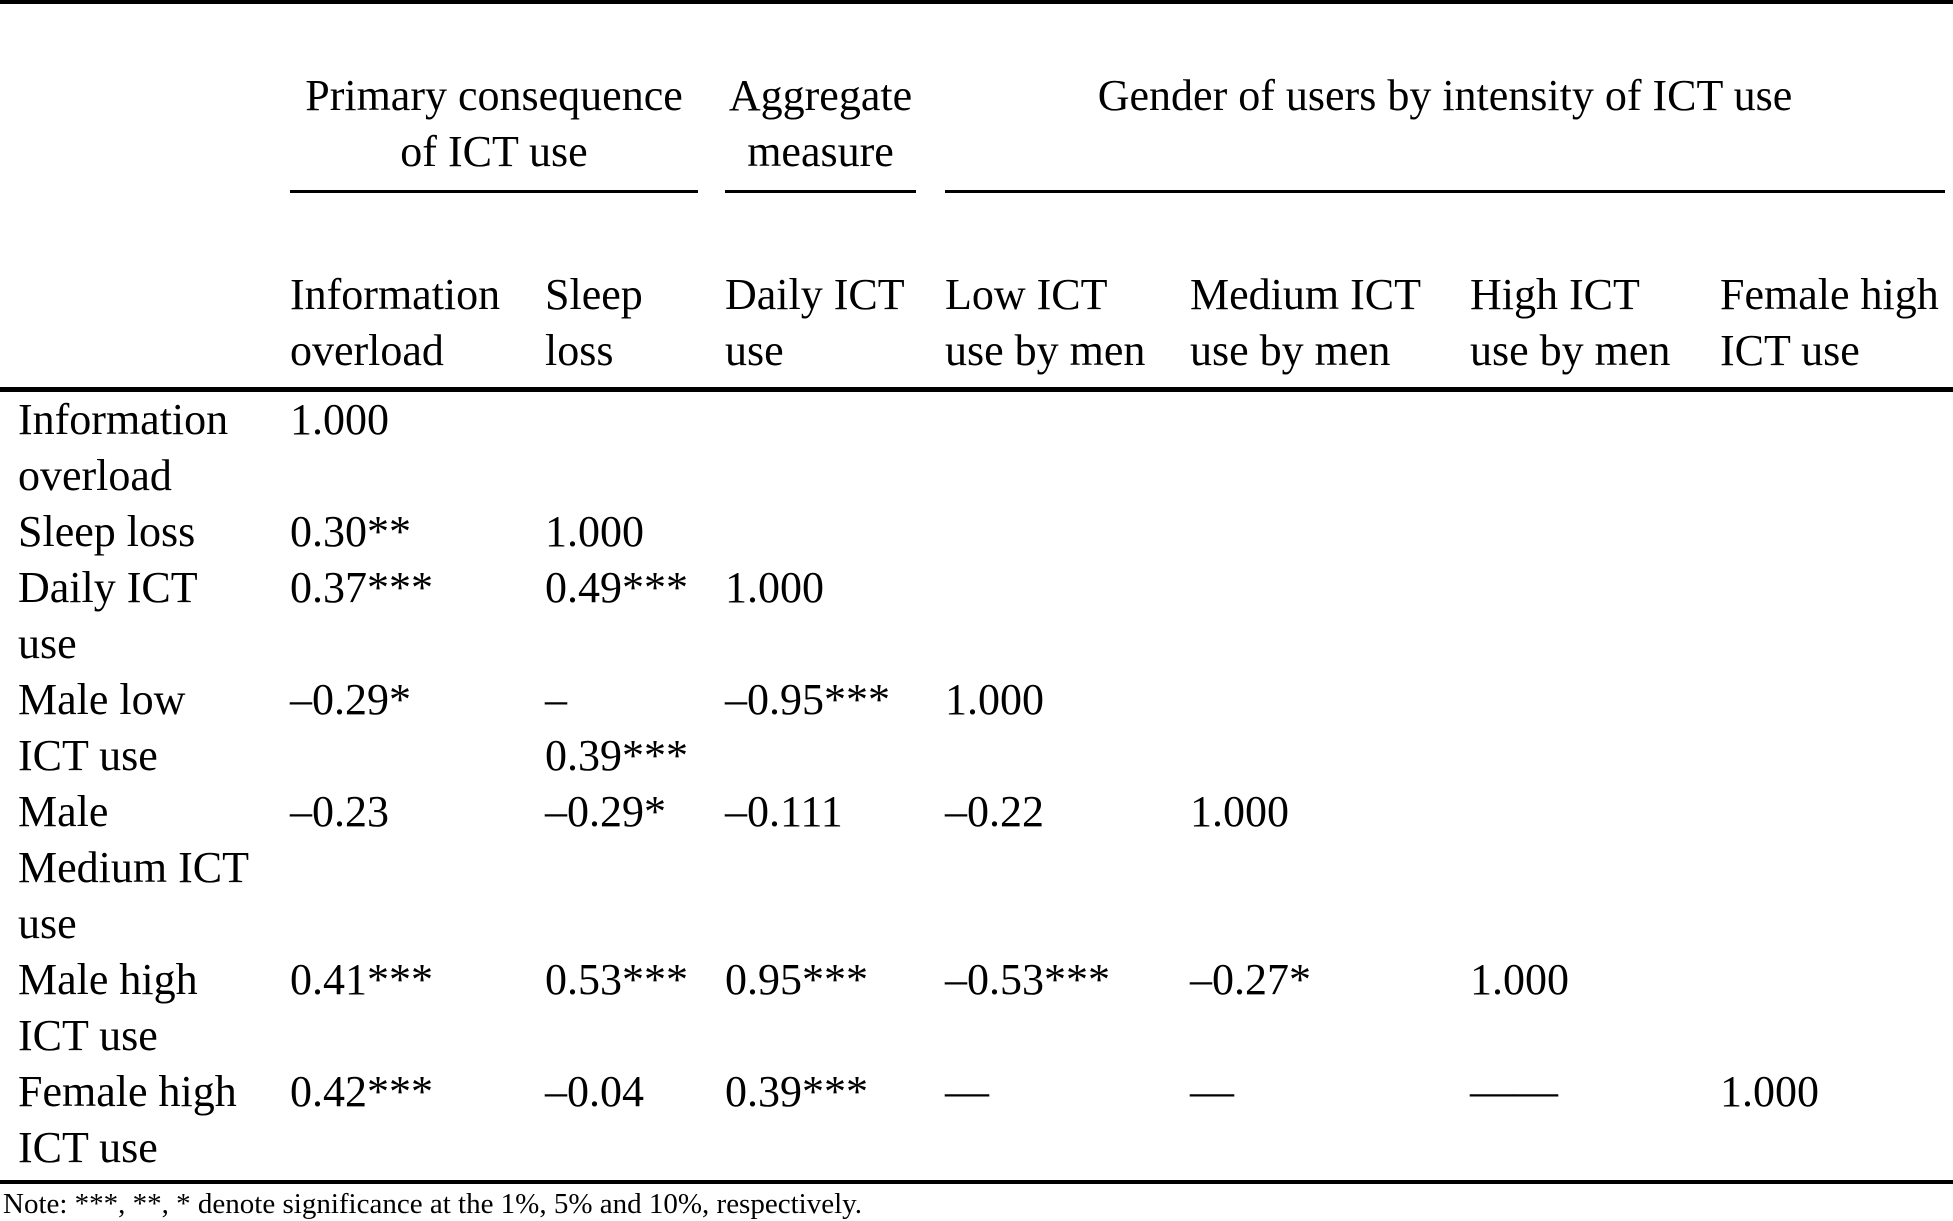 Image resolution: width=1953 pixels, height=1221 pixels. Describe the element at coordinates (108, 1007) in the screenshot. I see `row-label: Male high ICT use` at that location.